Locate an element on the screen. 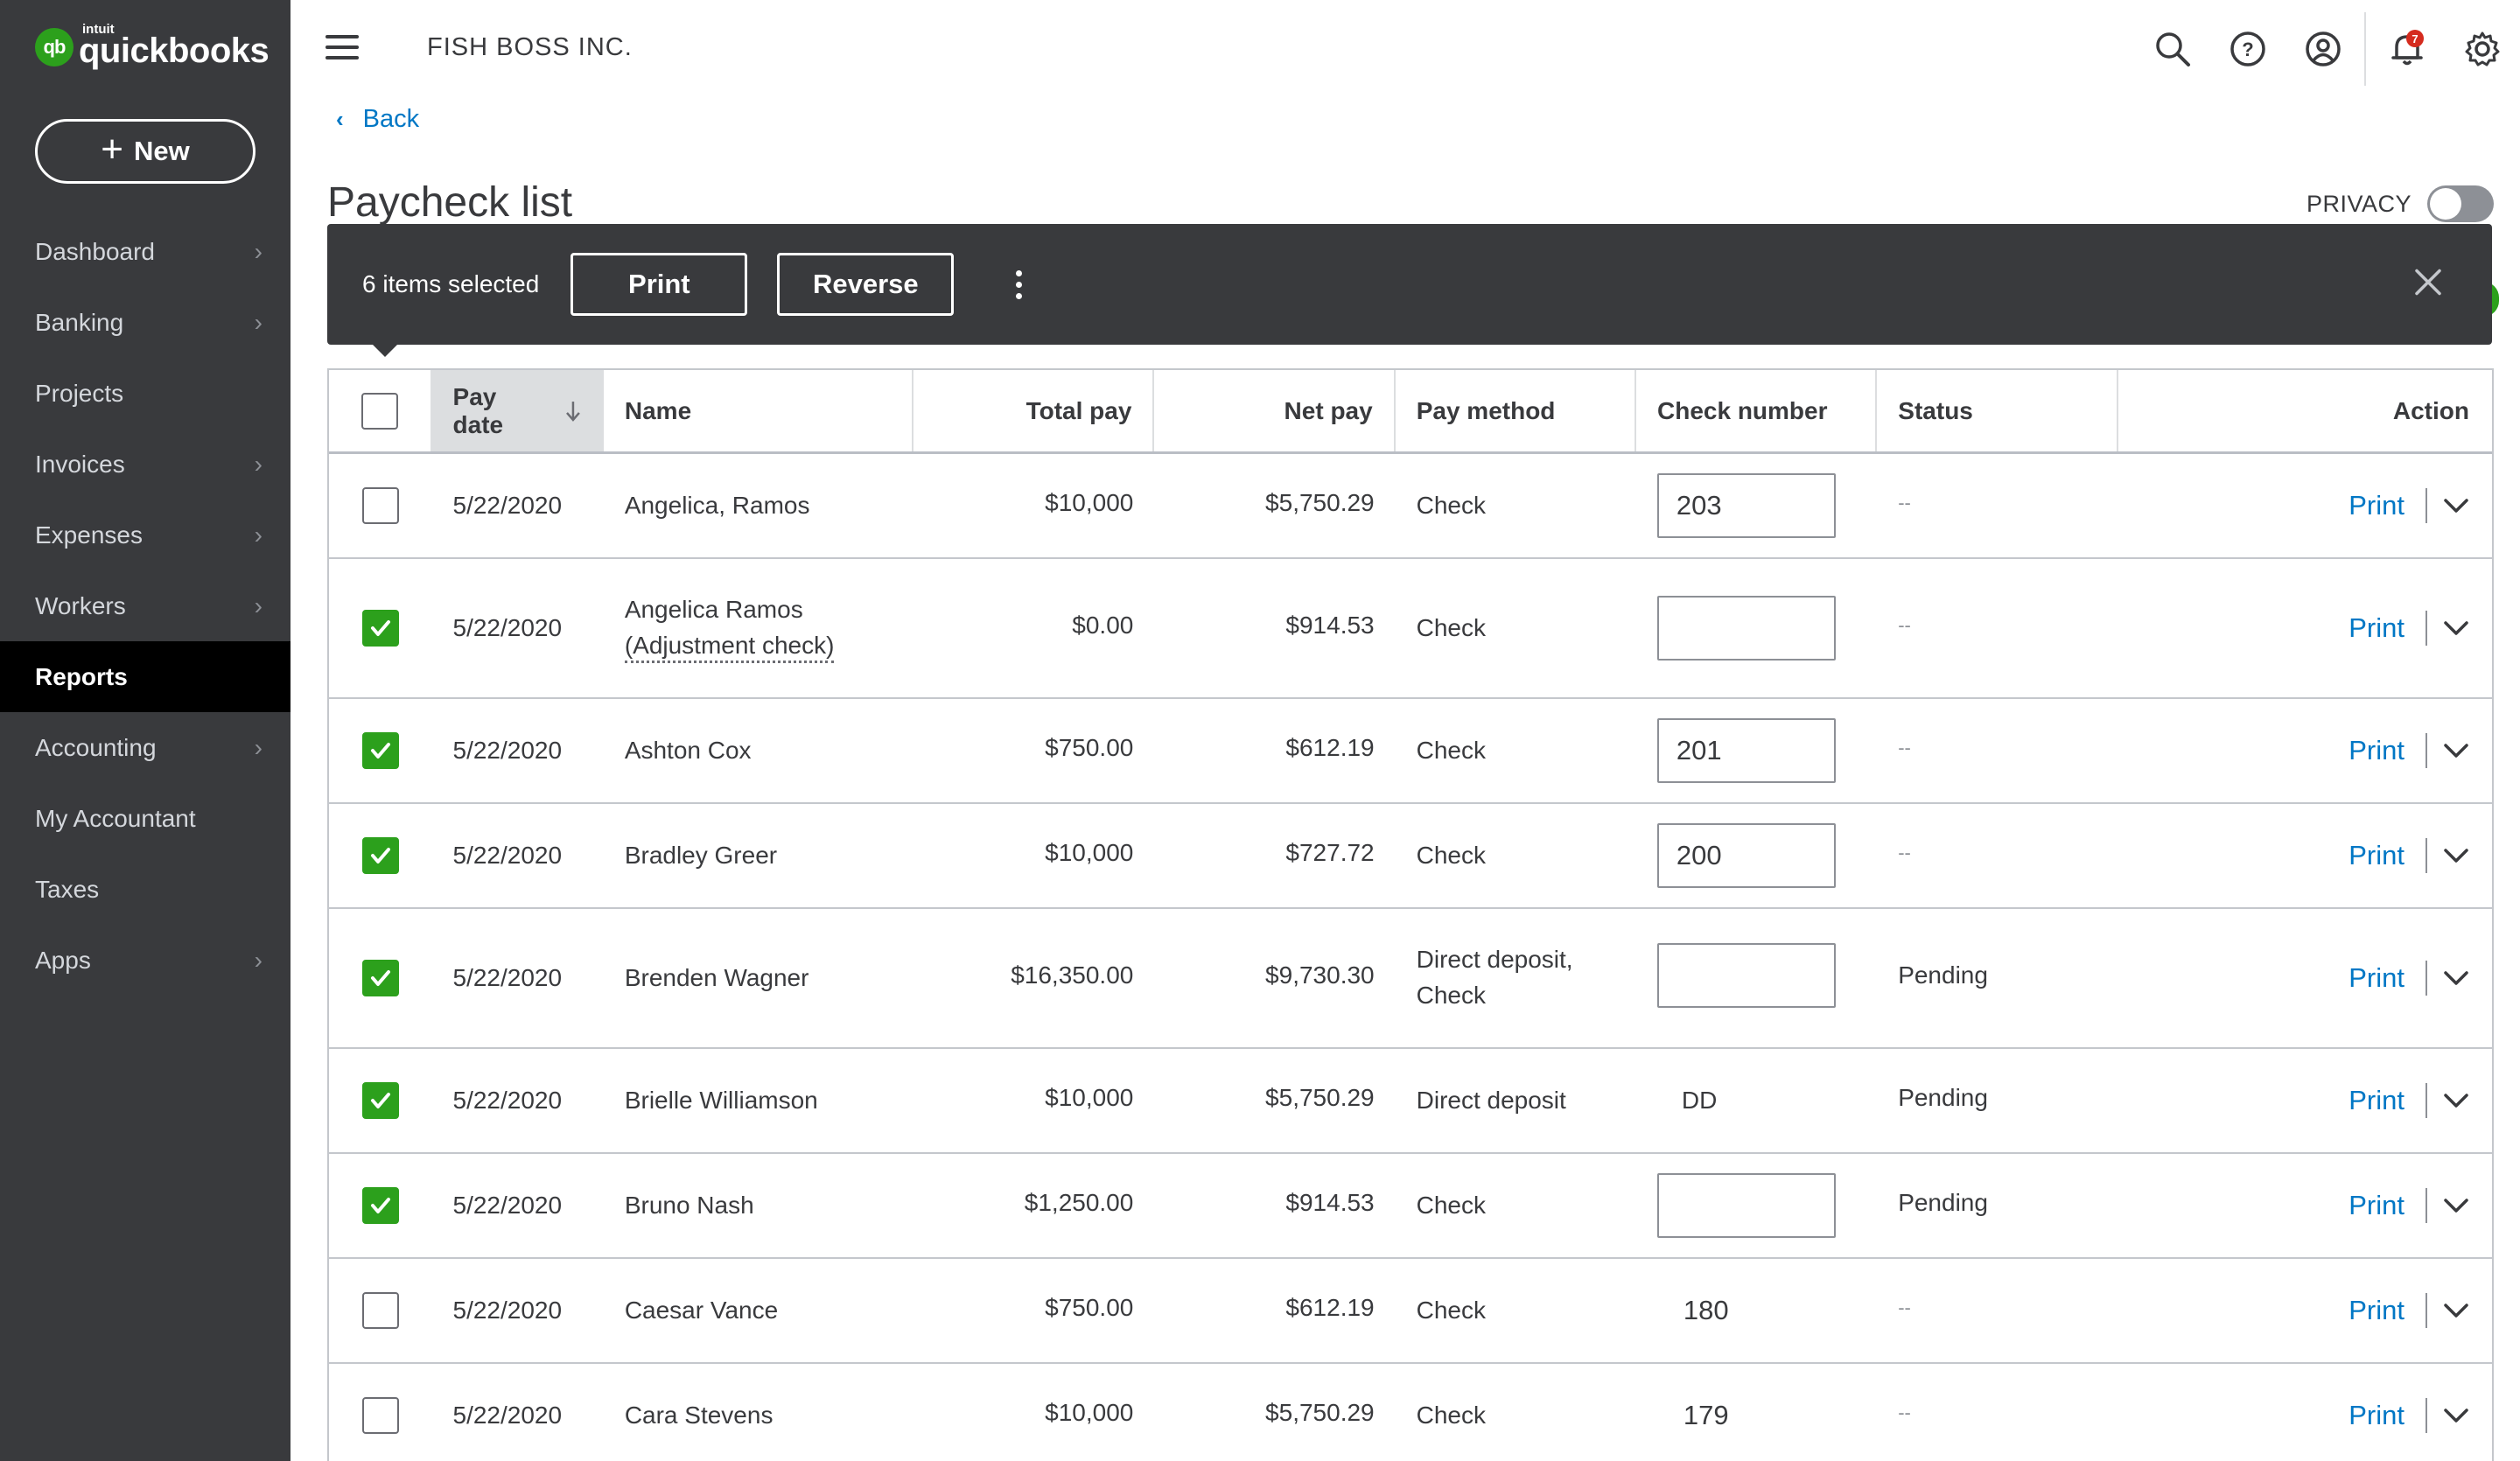 The width and height of the screenshot is (2520, 1461). close-icon is located at coordinates (2428, 285).